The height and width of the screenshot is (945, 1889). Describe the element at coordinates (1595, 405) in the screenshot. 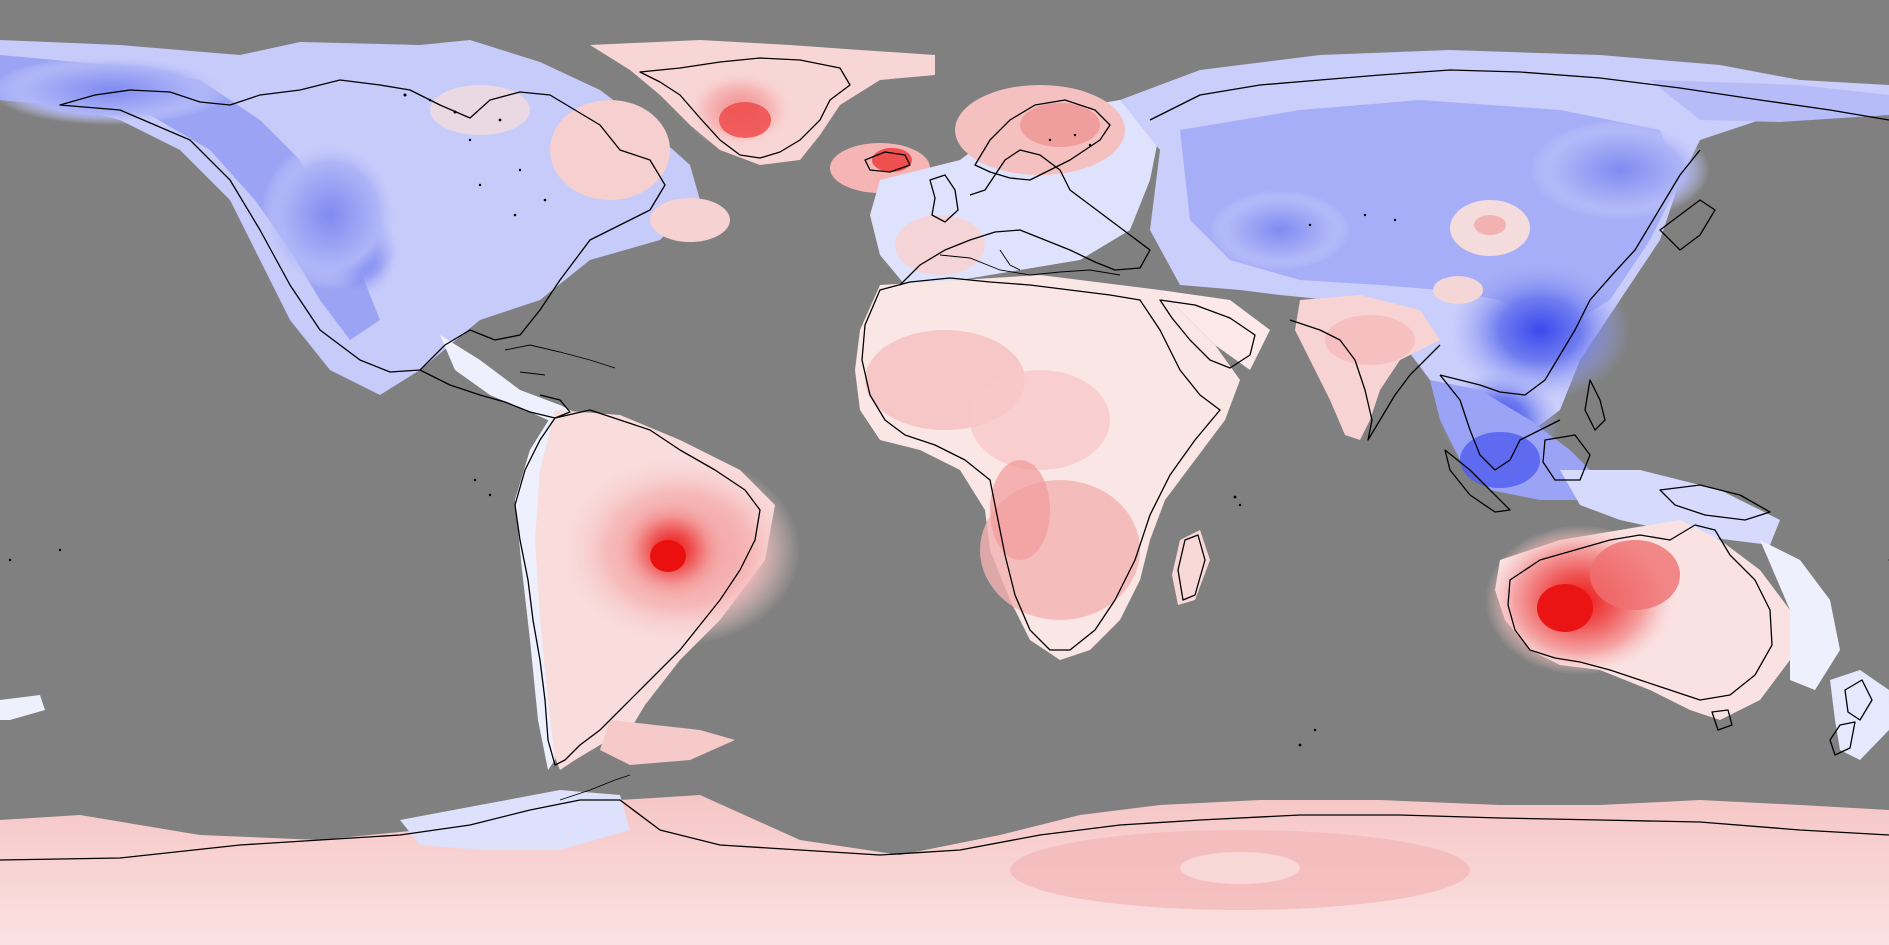

I see `coastline-philippines` at that location.